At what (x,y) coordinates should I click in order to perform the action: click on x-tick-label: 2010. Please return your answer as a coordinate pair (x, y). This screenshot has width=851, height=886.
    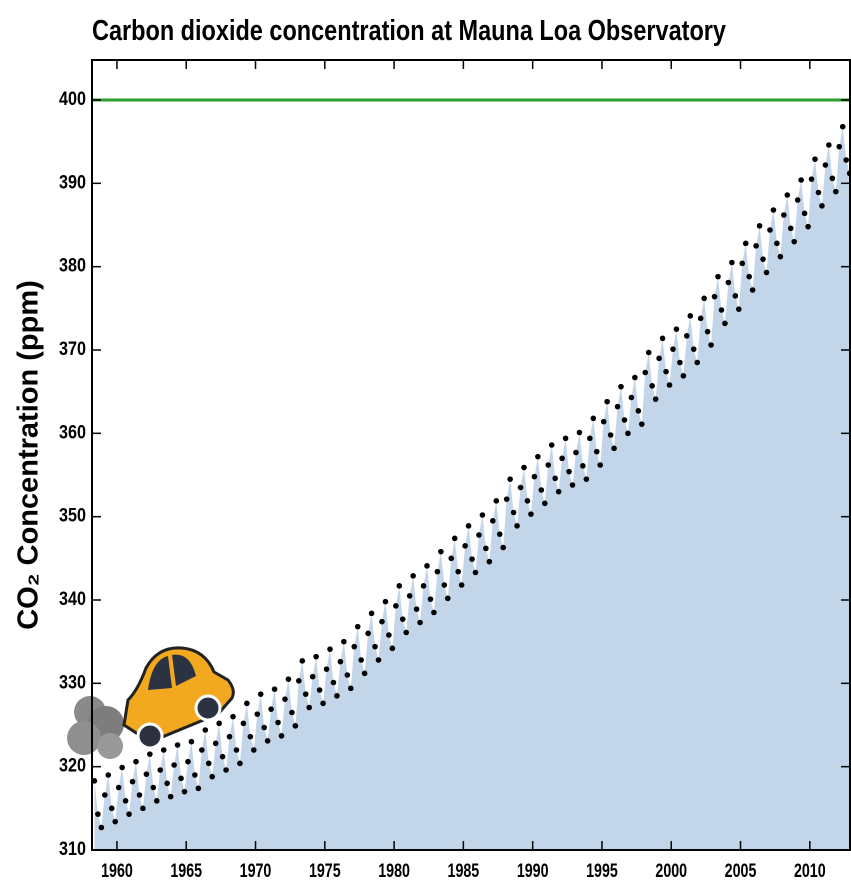
    Looking at the image, I should click on (810, 870).